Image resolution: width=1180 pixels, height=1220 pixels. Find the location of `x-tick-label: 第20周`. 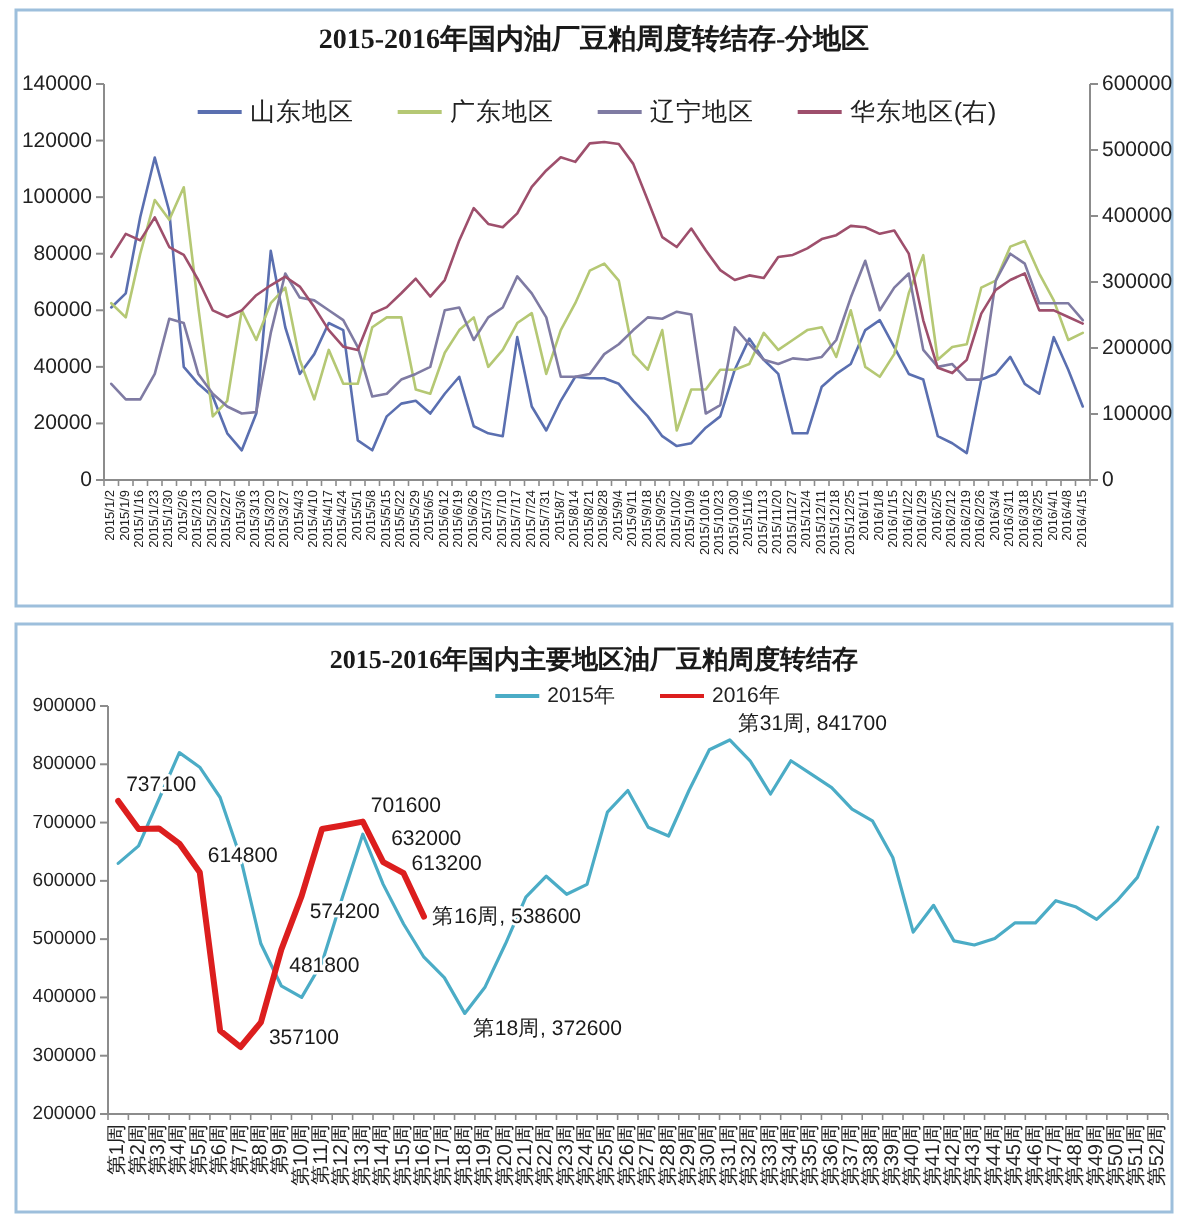

x-tick-label: 第20周 is located at coordinates (504, 1155).